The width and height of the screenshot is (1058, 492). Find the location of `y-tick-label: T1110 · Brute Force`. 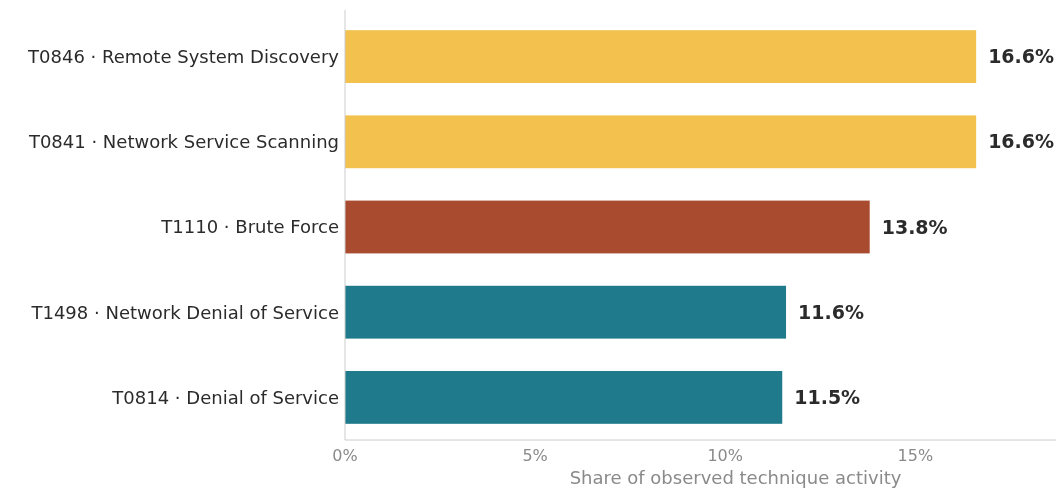

y-tick-label: T1110 · Brute Force is located at coordinates (249, 227).